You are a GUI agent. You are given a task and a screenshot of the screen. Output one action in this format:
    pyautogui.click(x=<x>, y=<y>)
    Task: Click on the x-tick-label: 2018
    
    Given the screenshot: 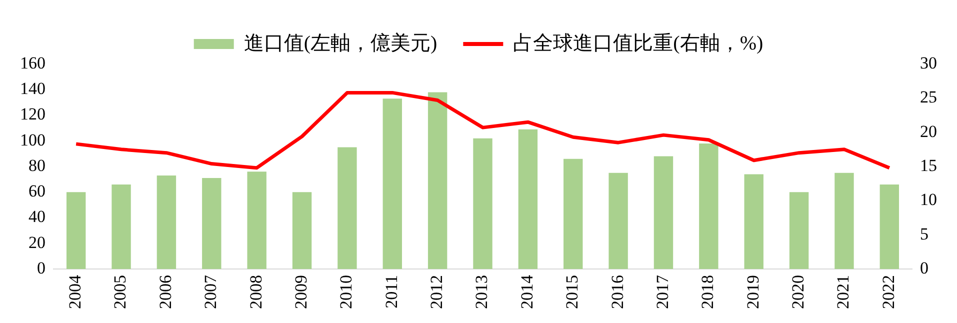 What is the action you would take?
    pyautogui.click(x=708, y=292)
    